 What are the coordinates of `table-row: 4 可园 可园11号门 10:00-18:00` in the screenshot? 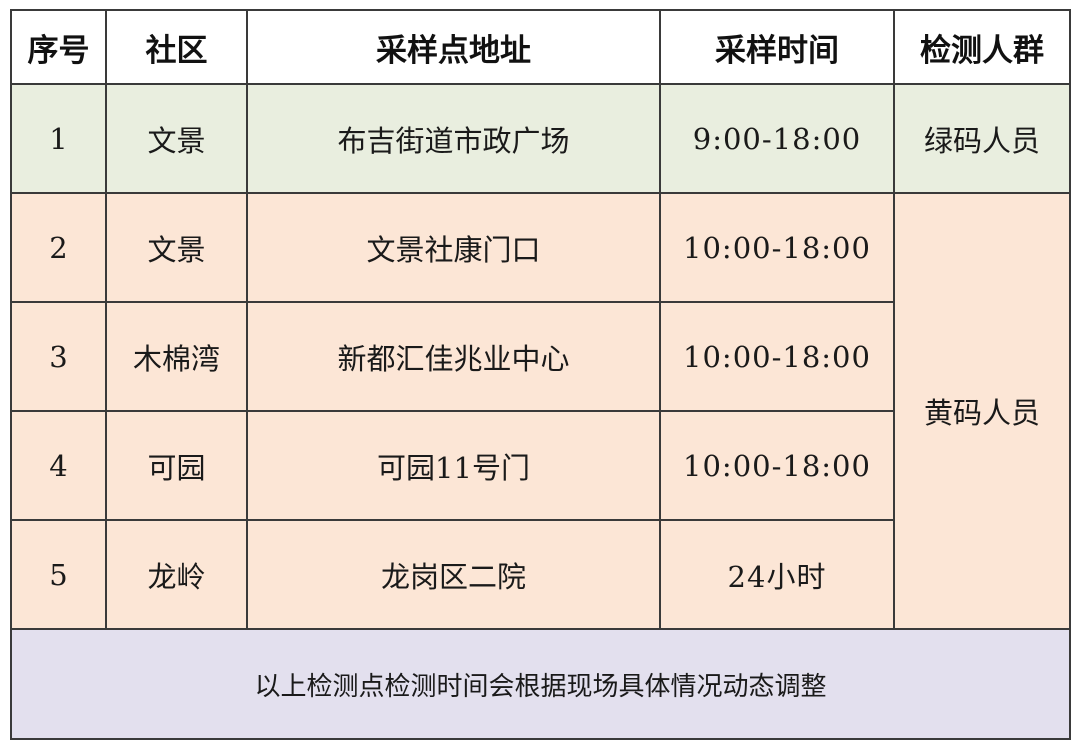 It's located at (540, 465).